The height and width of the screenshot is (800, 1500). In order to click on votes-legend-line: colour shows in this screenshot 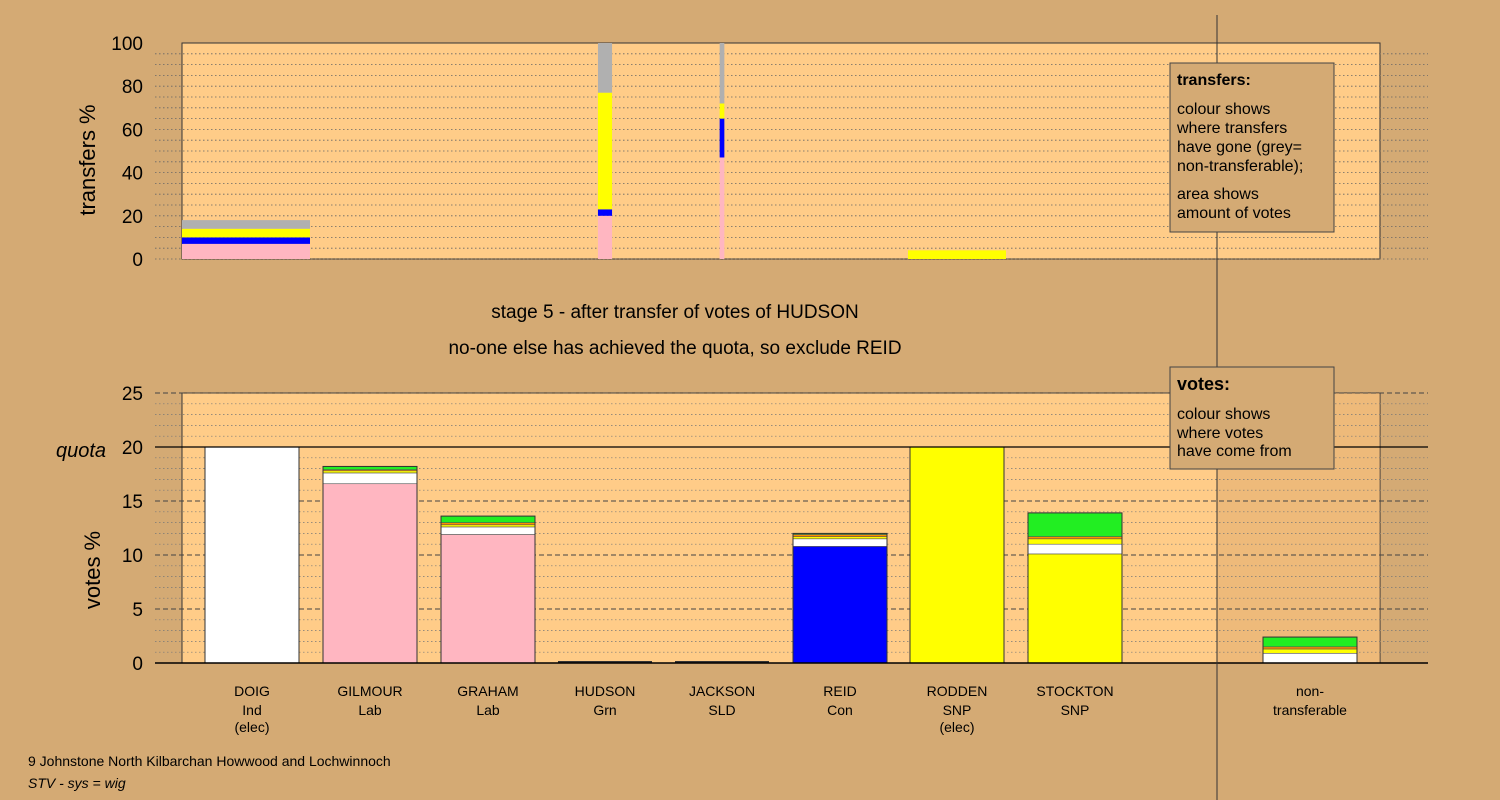, I will do `click(1223, 414)`.